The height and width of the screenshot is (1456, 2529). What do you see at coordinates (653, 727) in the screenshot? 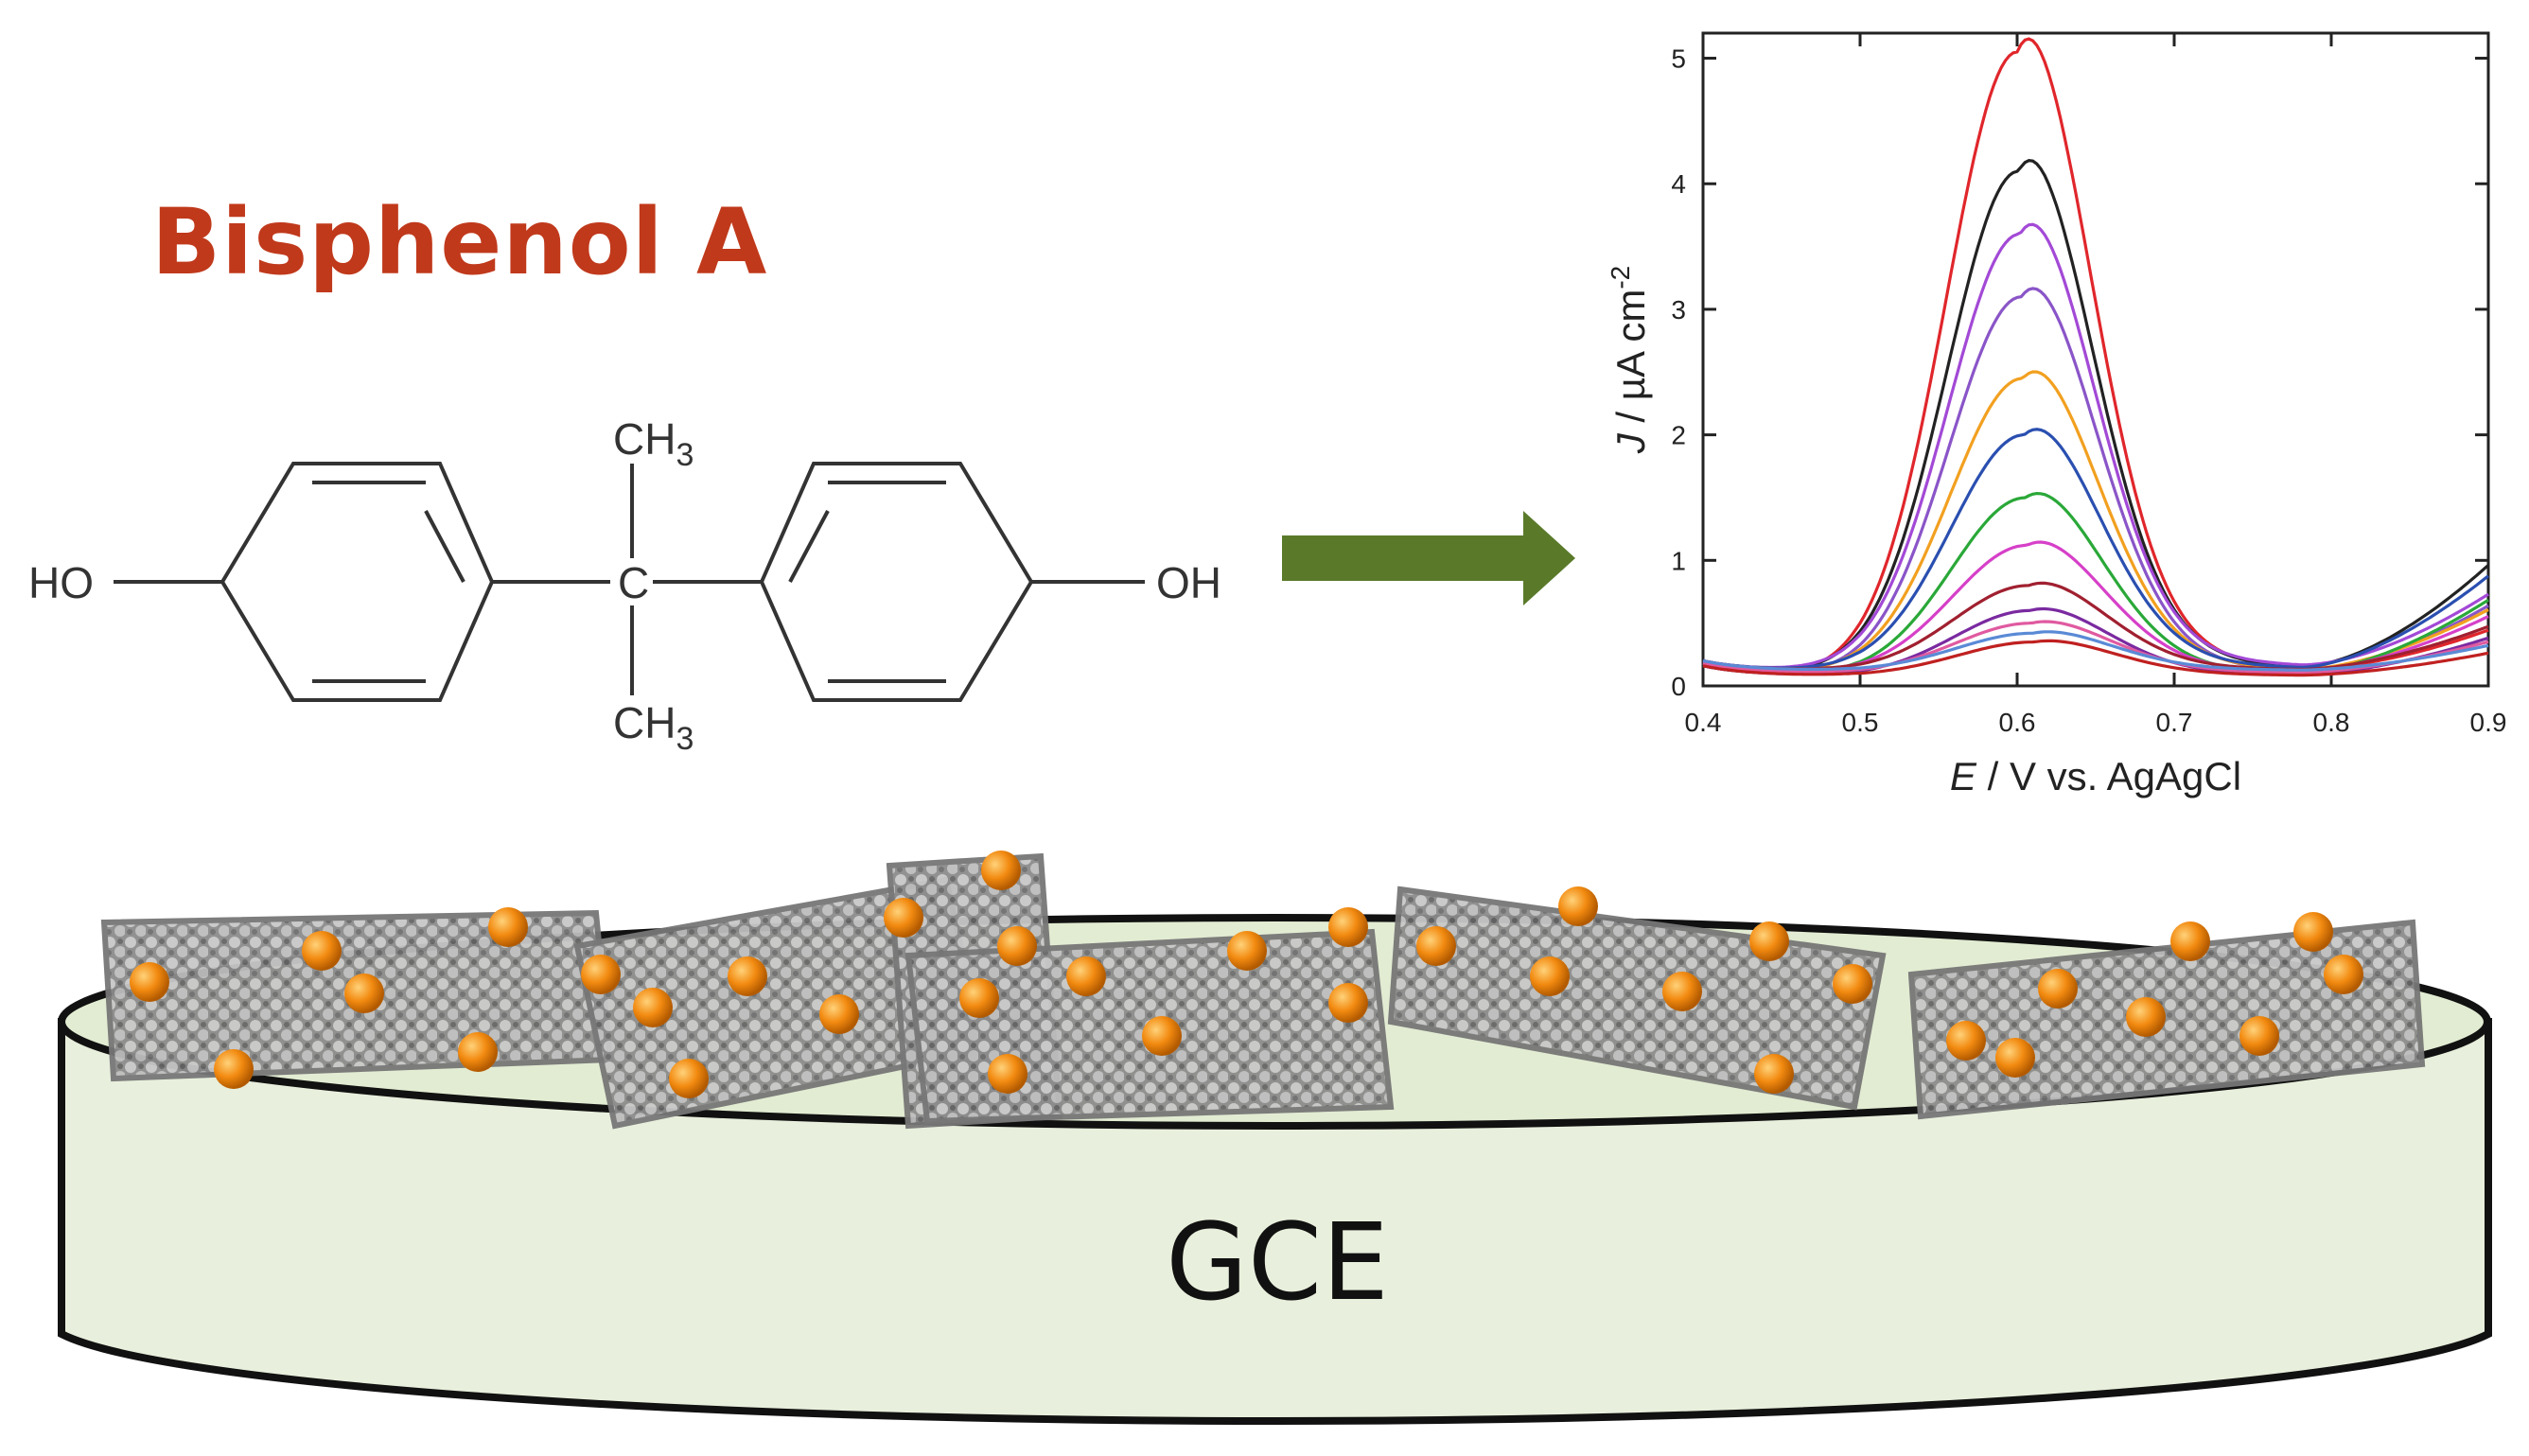
I see `bottom-methyl-label: CH3` at bounding box center [653, 727].